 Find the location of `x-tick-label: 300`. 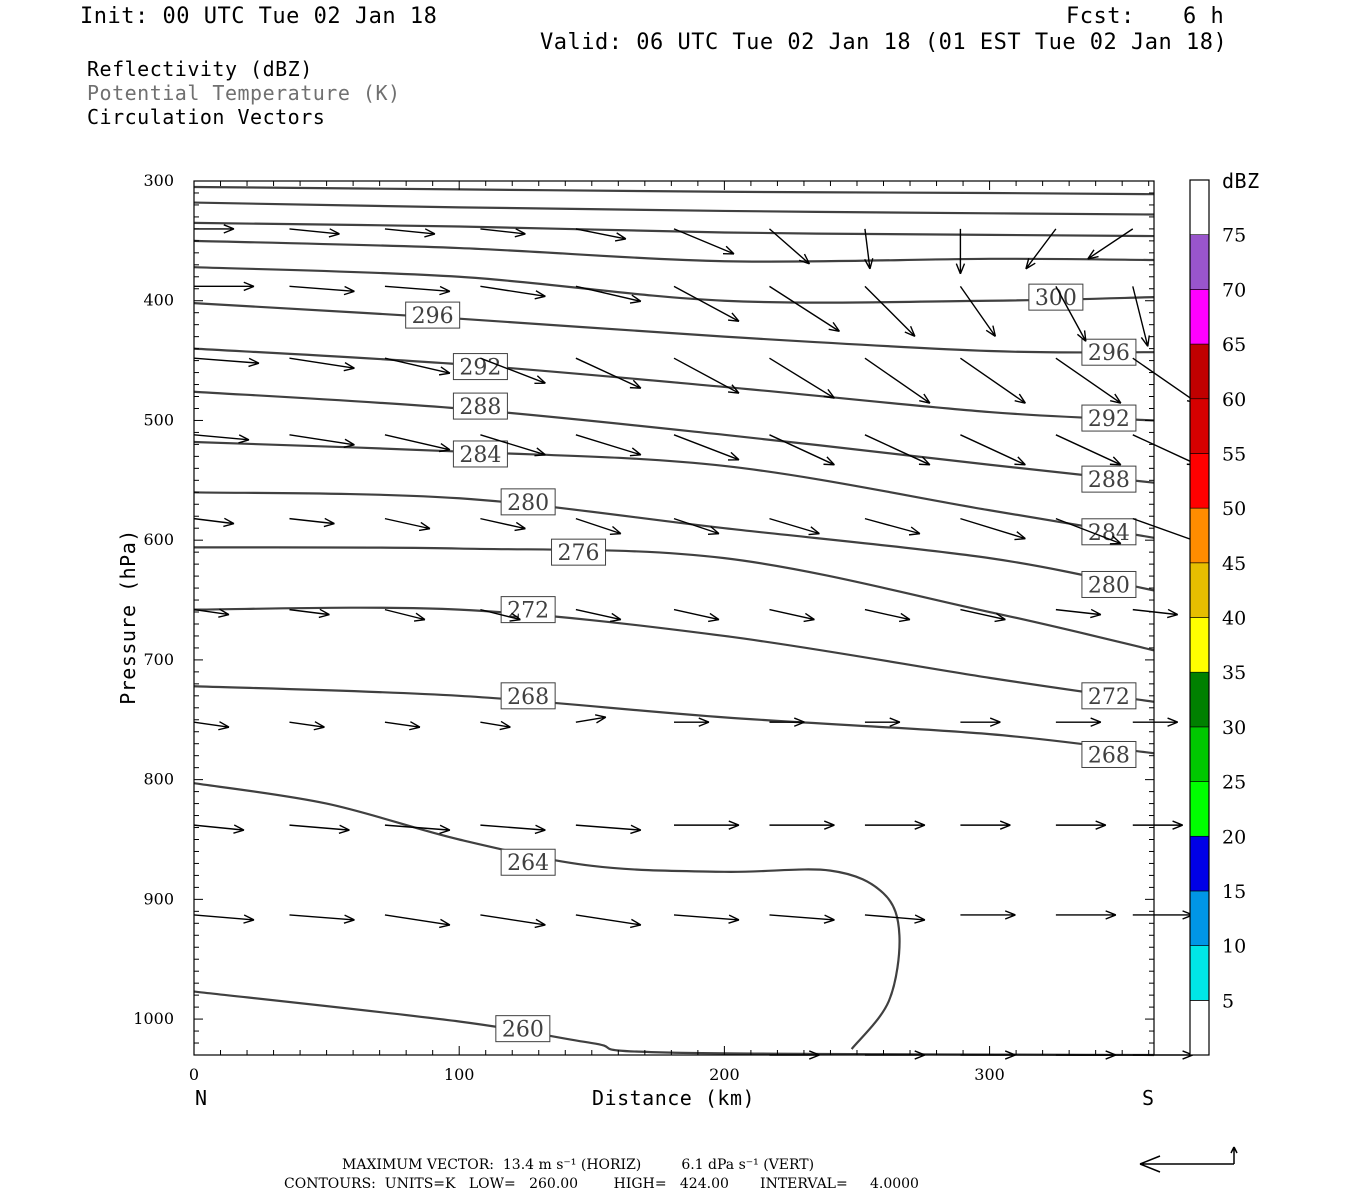

x-tick-label: 300 is located at coordinates (989, 1074).